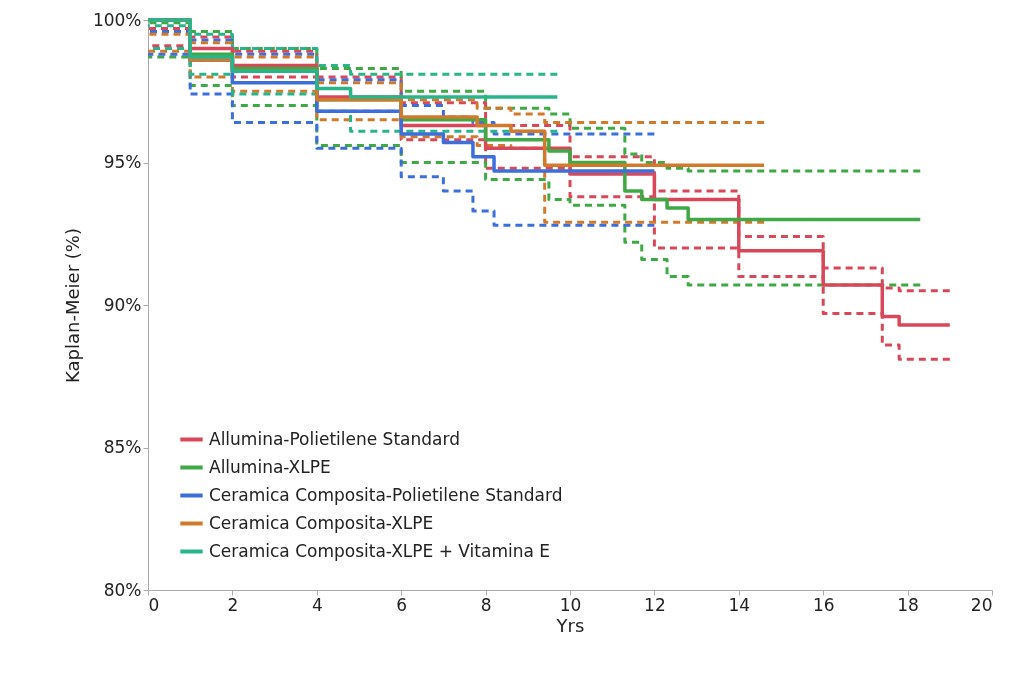  What do you see at coordinates (380, 550) in the screenshot?
I see `legend-label: Ceramica Composita-XLPE + Vitamina E` at bounding box center [380, 550].